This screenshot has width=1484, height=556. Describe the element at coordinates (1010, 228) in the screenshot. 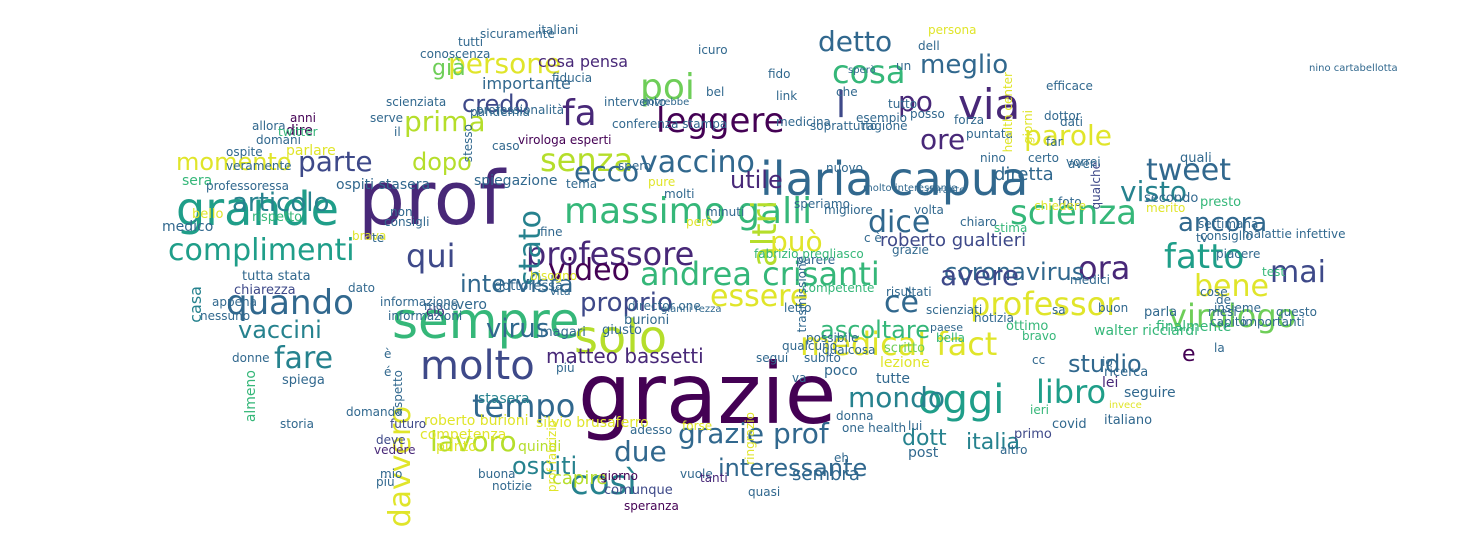

I see `cloud-word: stima` at that location.